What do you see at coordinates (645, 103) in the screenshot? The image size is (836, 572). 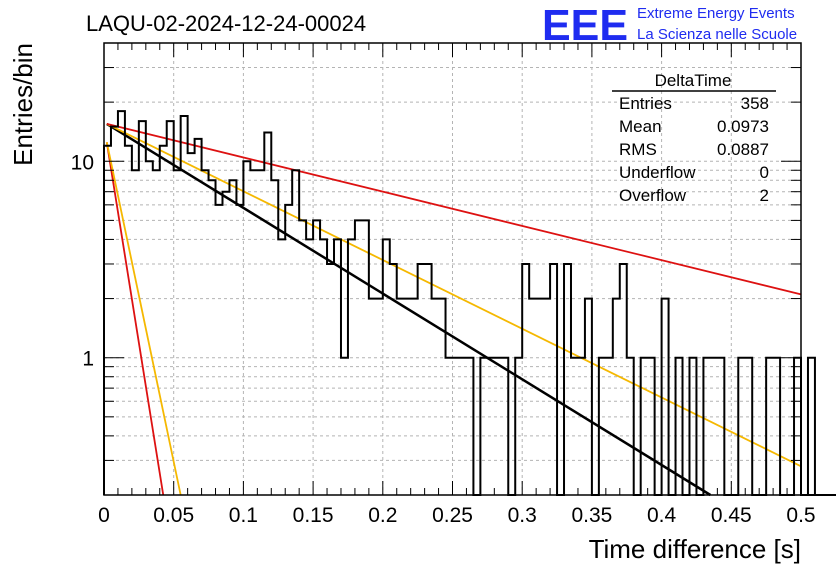 I see `stat-label-entries: Entries` at bounding box center [645, 103].